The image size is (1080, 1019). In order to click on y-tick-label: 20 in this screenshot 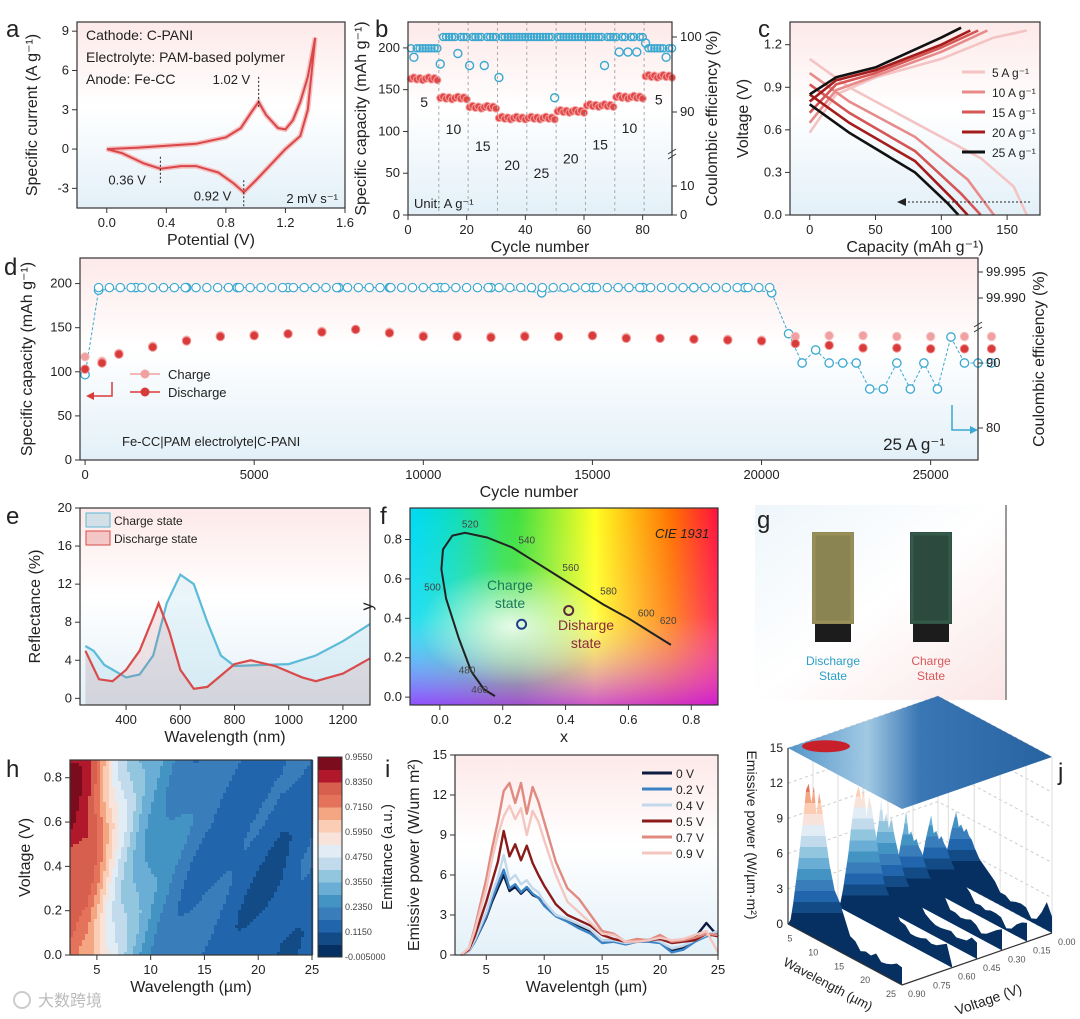, I will do `click(65, 507)`.